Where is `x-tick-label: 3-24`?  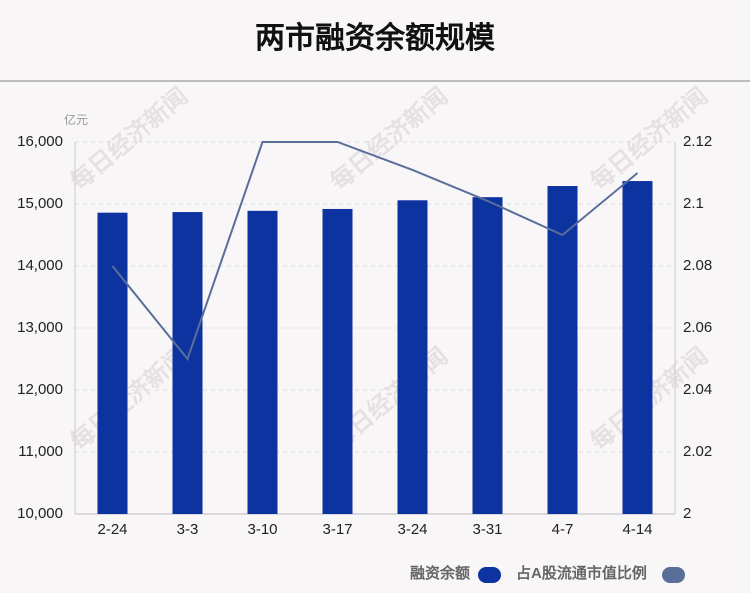 x-tick-label: 3-24 is located at coordinates (412, 529).